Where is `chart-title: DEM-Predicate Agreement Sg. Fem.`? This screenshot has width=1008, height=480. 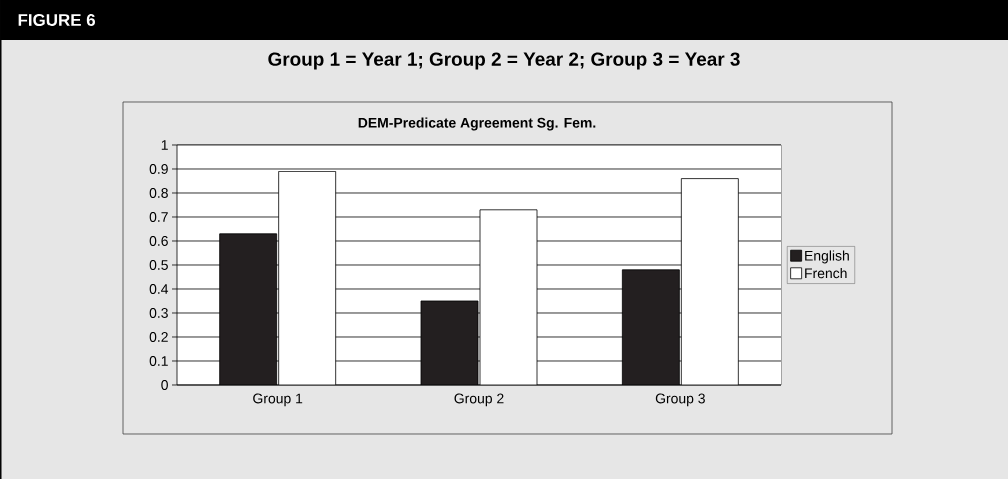 chart-title: DEM-Predicate Agreement Sg. Fem. is located at coordinates (477, 124).